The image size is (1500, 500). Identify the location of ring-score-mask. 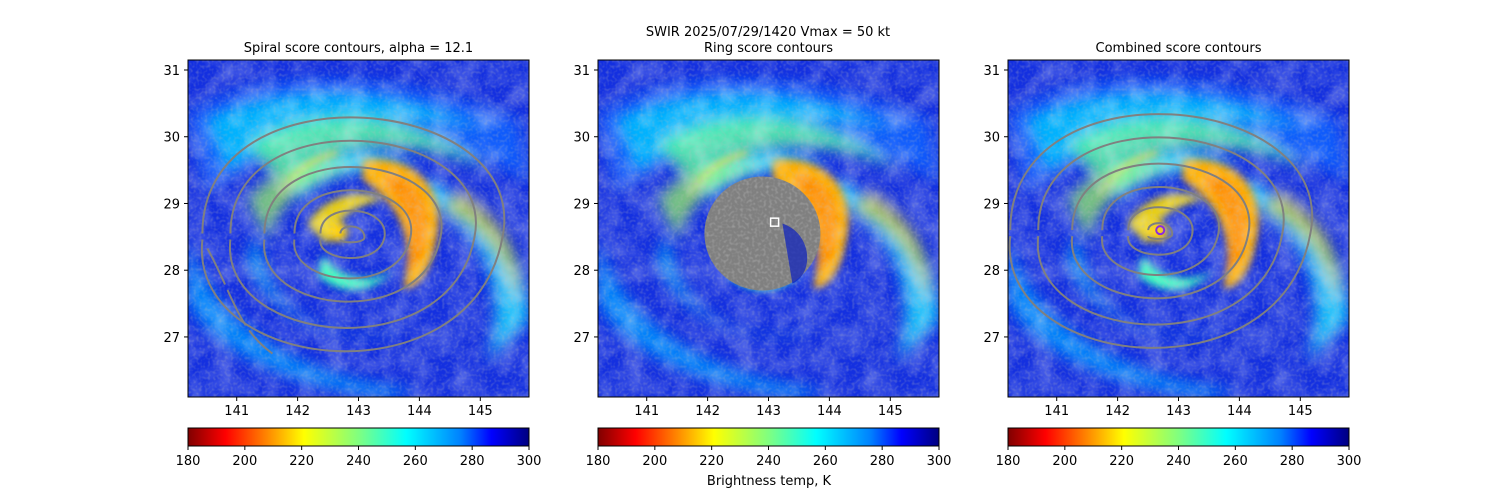
(762, 233).